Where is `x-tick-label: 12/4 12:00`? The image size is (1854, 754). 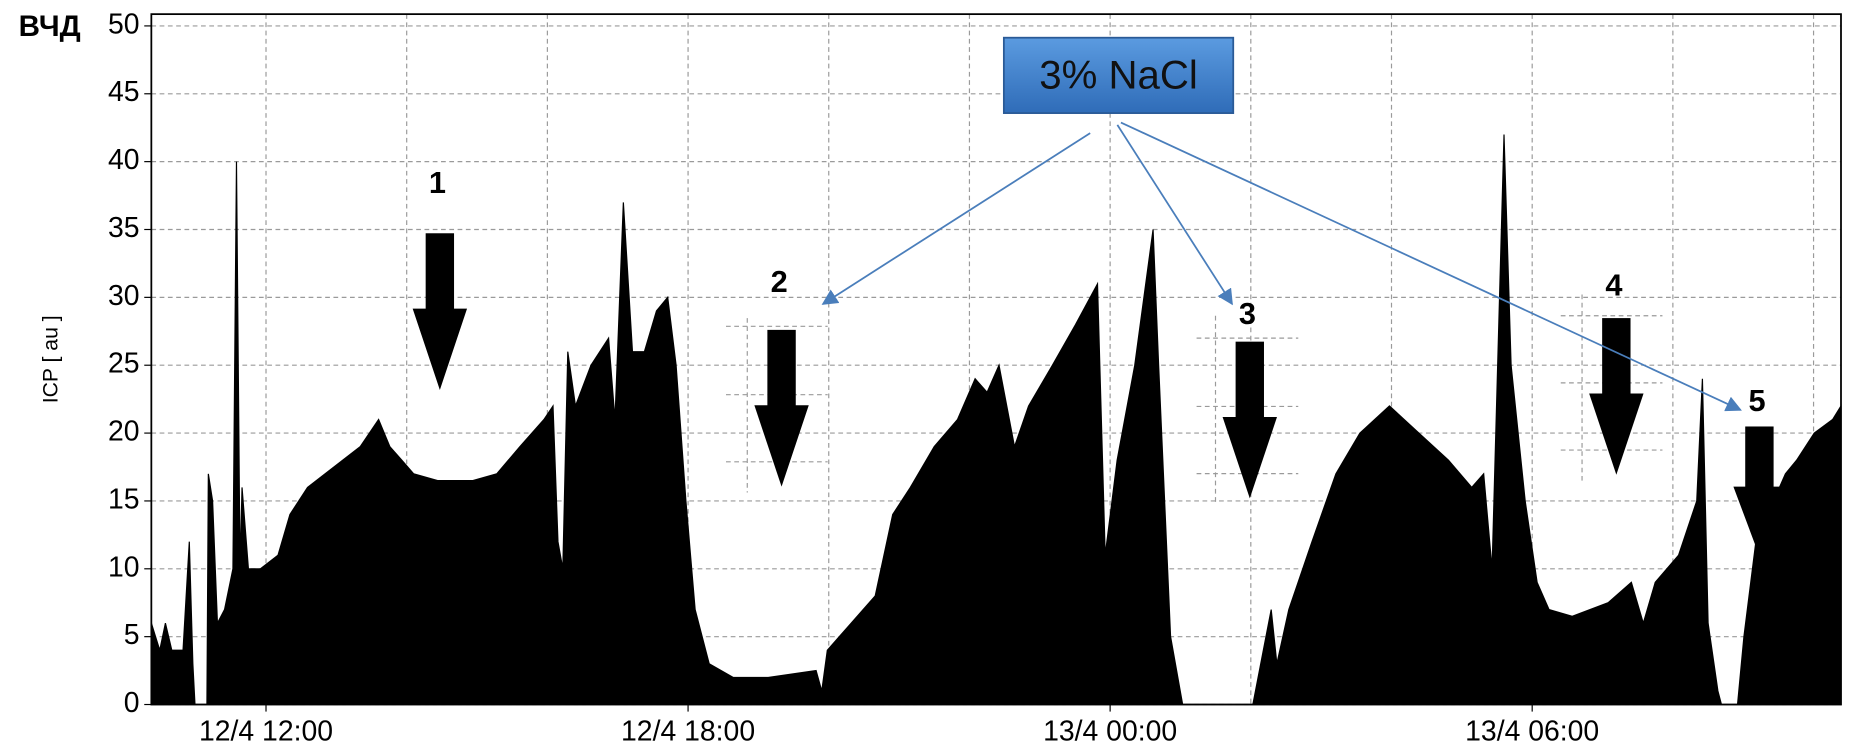
x-tick-label: 12/4 12:00 is located at coordinates (266, 731).